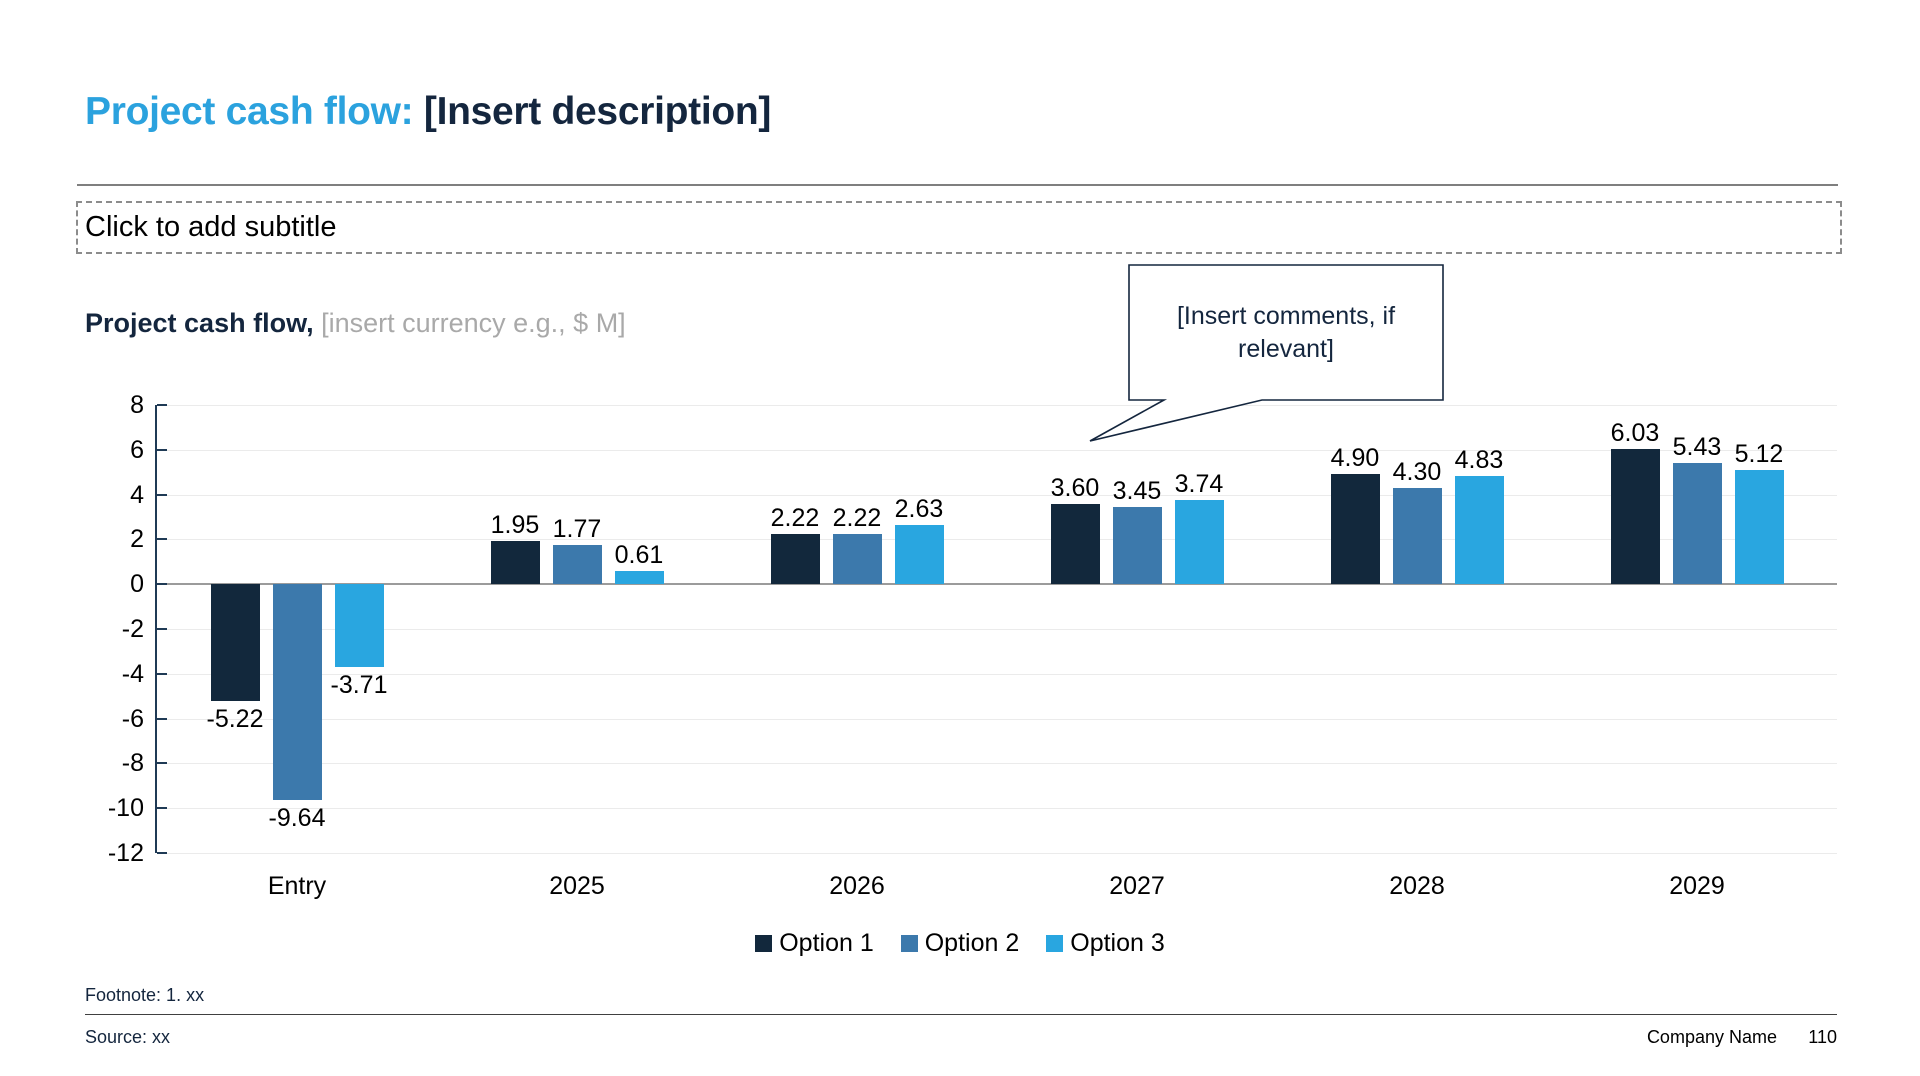 The image size is (1920, 1076). I want to click on footnote-text: Footnote: 1. xx, so click(145, 995).